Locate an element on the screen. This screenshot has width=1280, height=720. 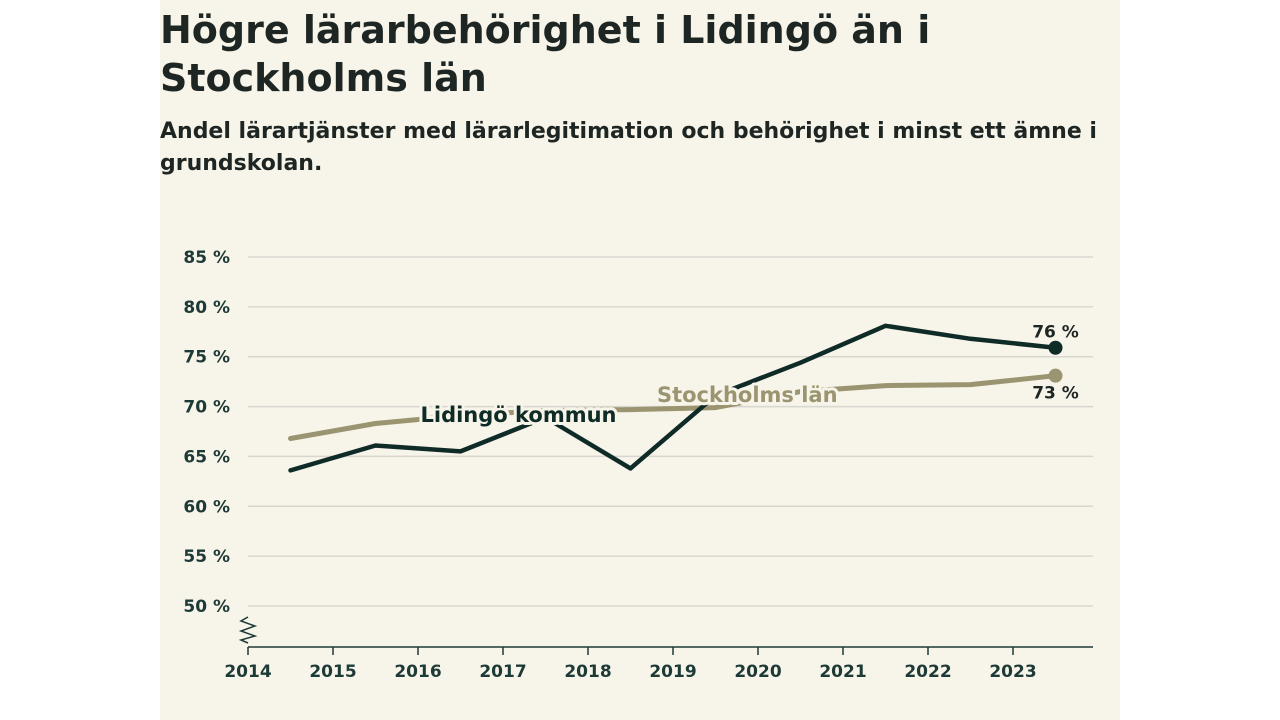
x-axis: 2014 2015 2016 2017 2018 2019 2020 2021 2022 2023 is located at coordinates (658, 649).